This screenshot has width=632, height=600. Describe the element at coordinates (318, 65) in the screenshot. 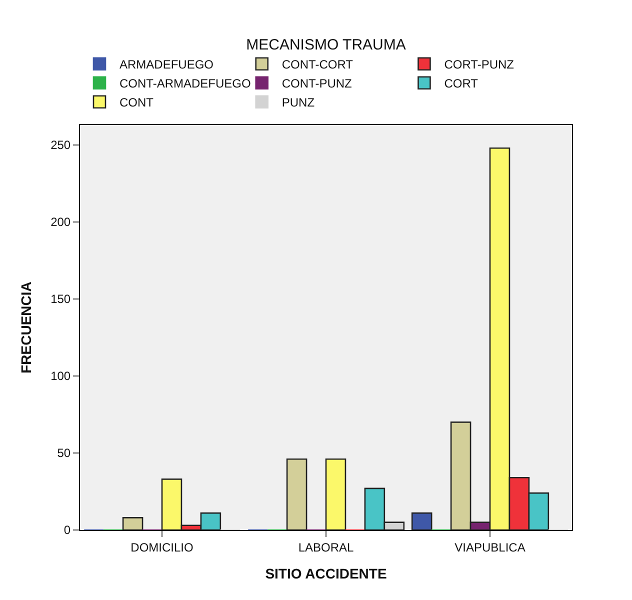

I see `legend-label: CONT-CORT` at that location.